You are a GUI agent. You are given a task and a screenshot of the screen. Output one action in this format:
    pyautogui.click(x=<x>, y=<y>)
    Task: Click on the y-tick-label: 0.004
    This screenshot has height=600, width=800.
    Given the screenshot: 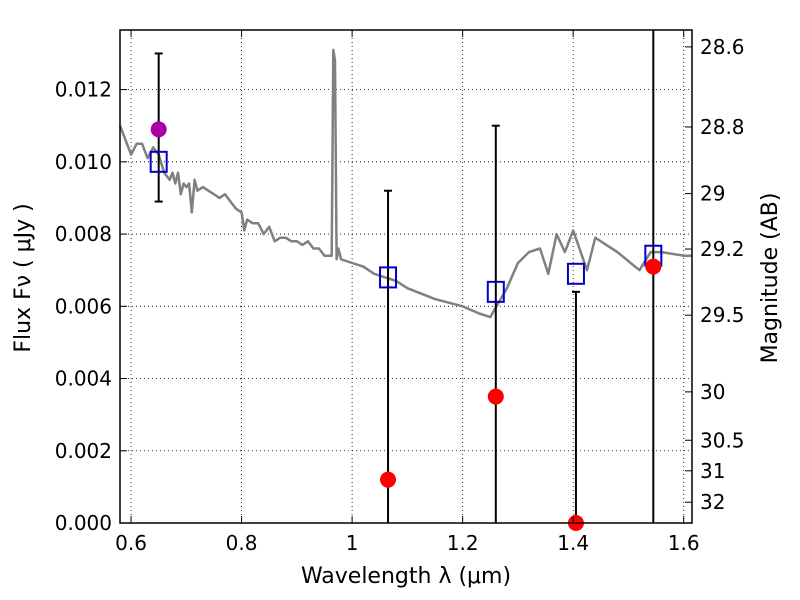 What is the action you would take?
    pyautogui.click(x=83, y=379)
    